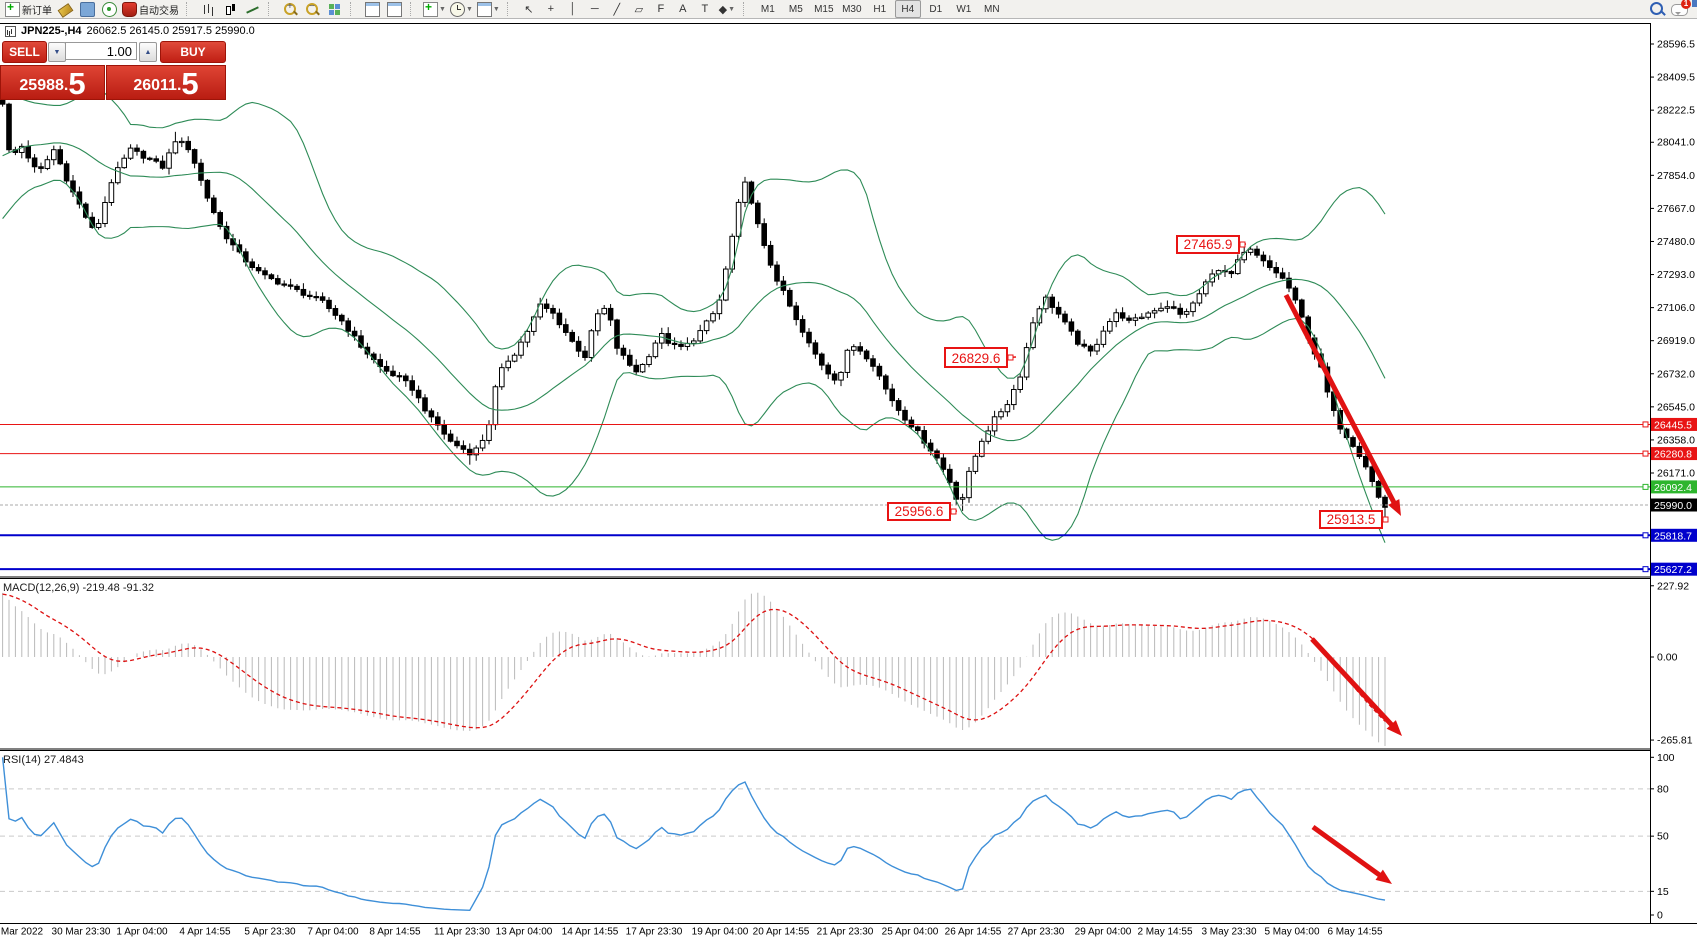 Image resolution: width=1697 pixels, height=937 pixels. I want to click on new-chart-button: ▼, so click(434, 9).